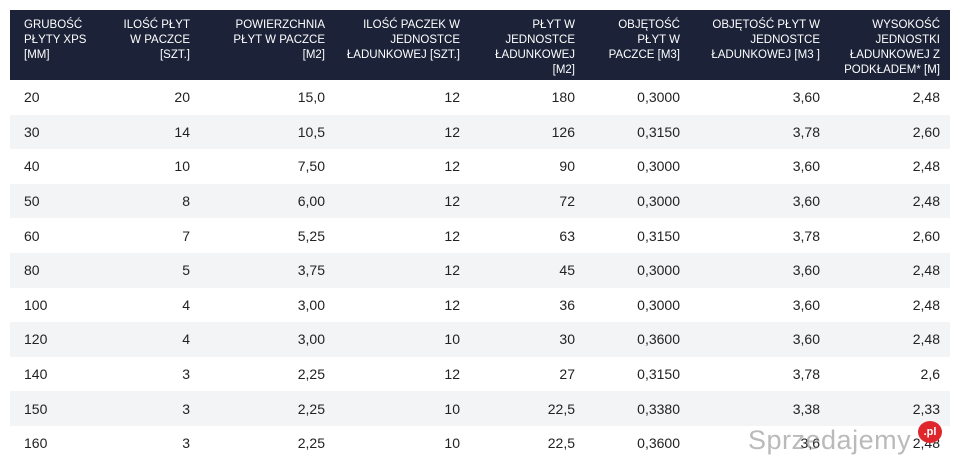  I want to click on table-cell: 90, so click(567, 166).